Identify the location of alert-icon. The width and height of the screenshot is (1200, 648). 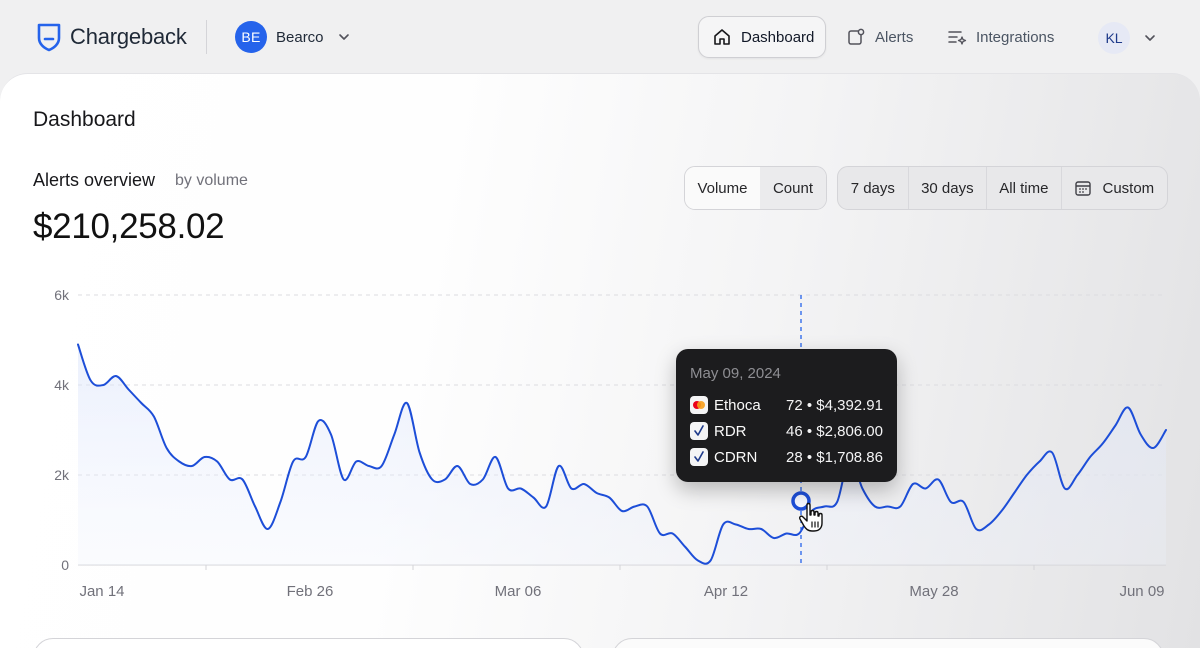
(856, 36).